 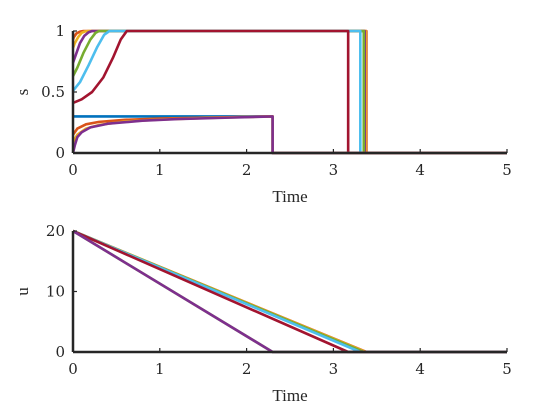 What do you see at coordinates (73, 369) in the screenshot?
I see `plot-u-x-tick-label: 0` at bounding box center [73, 369].